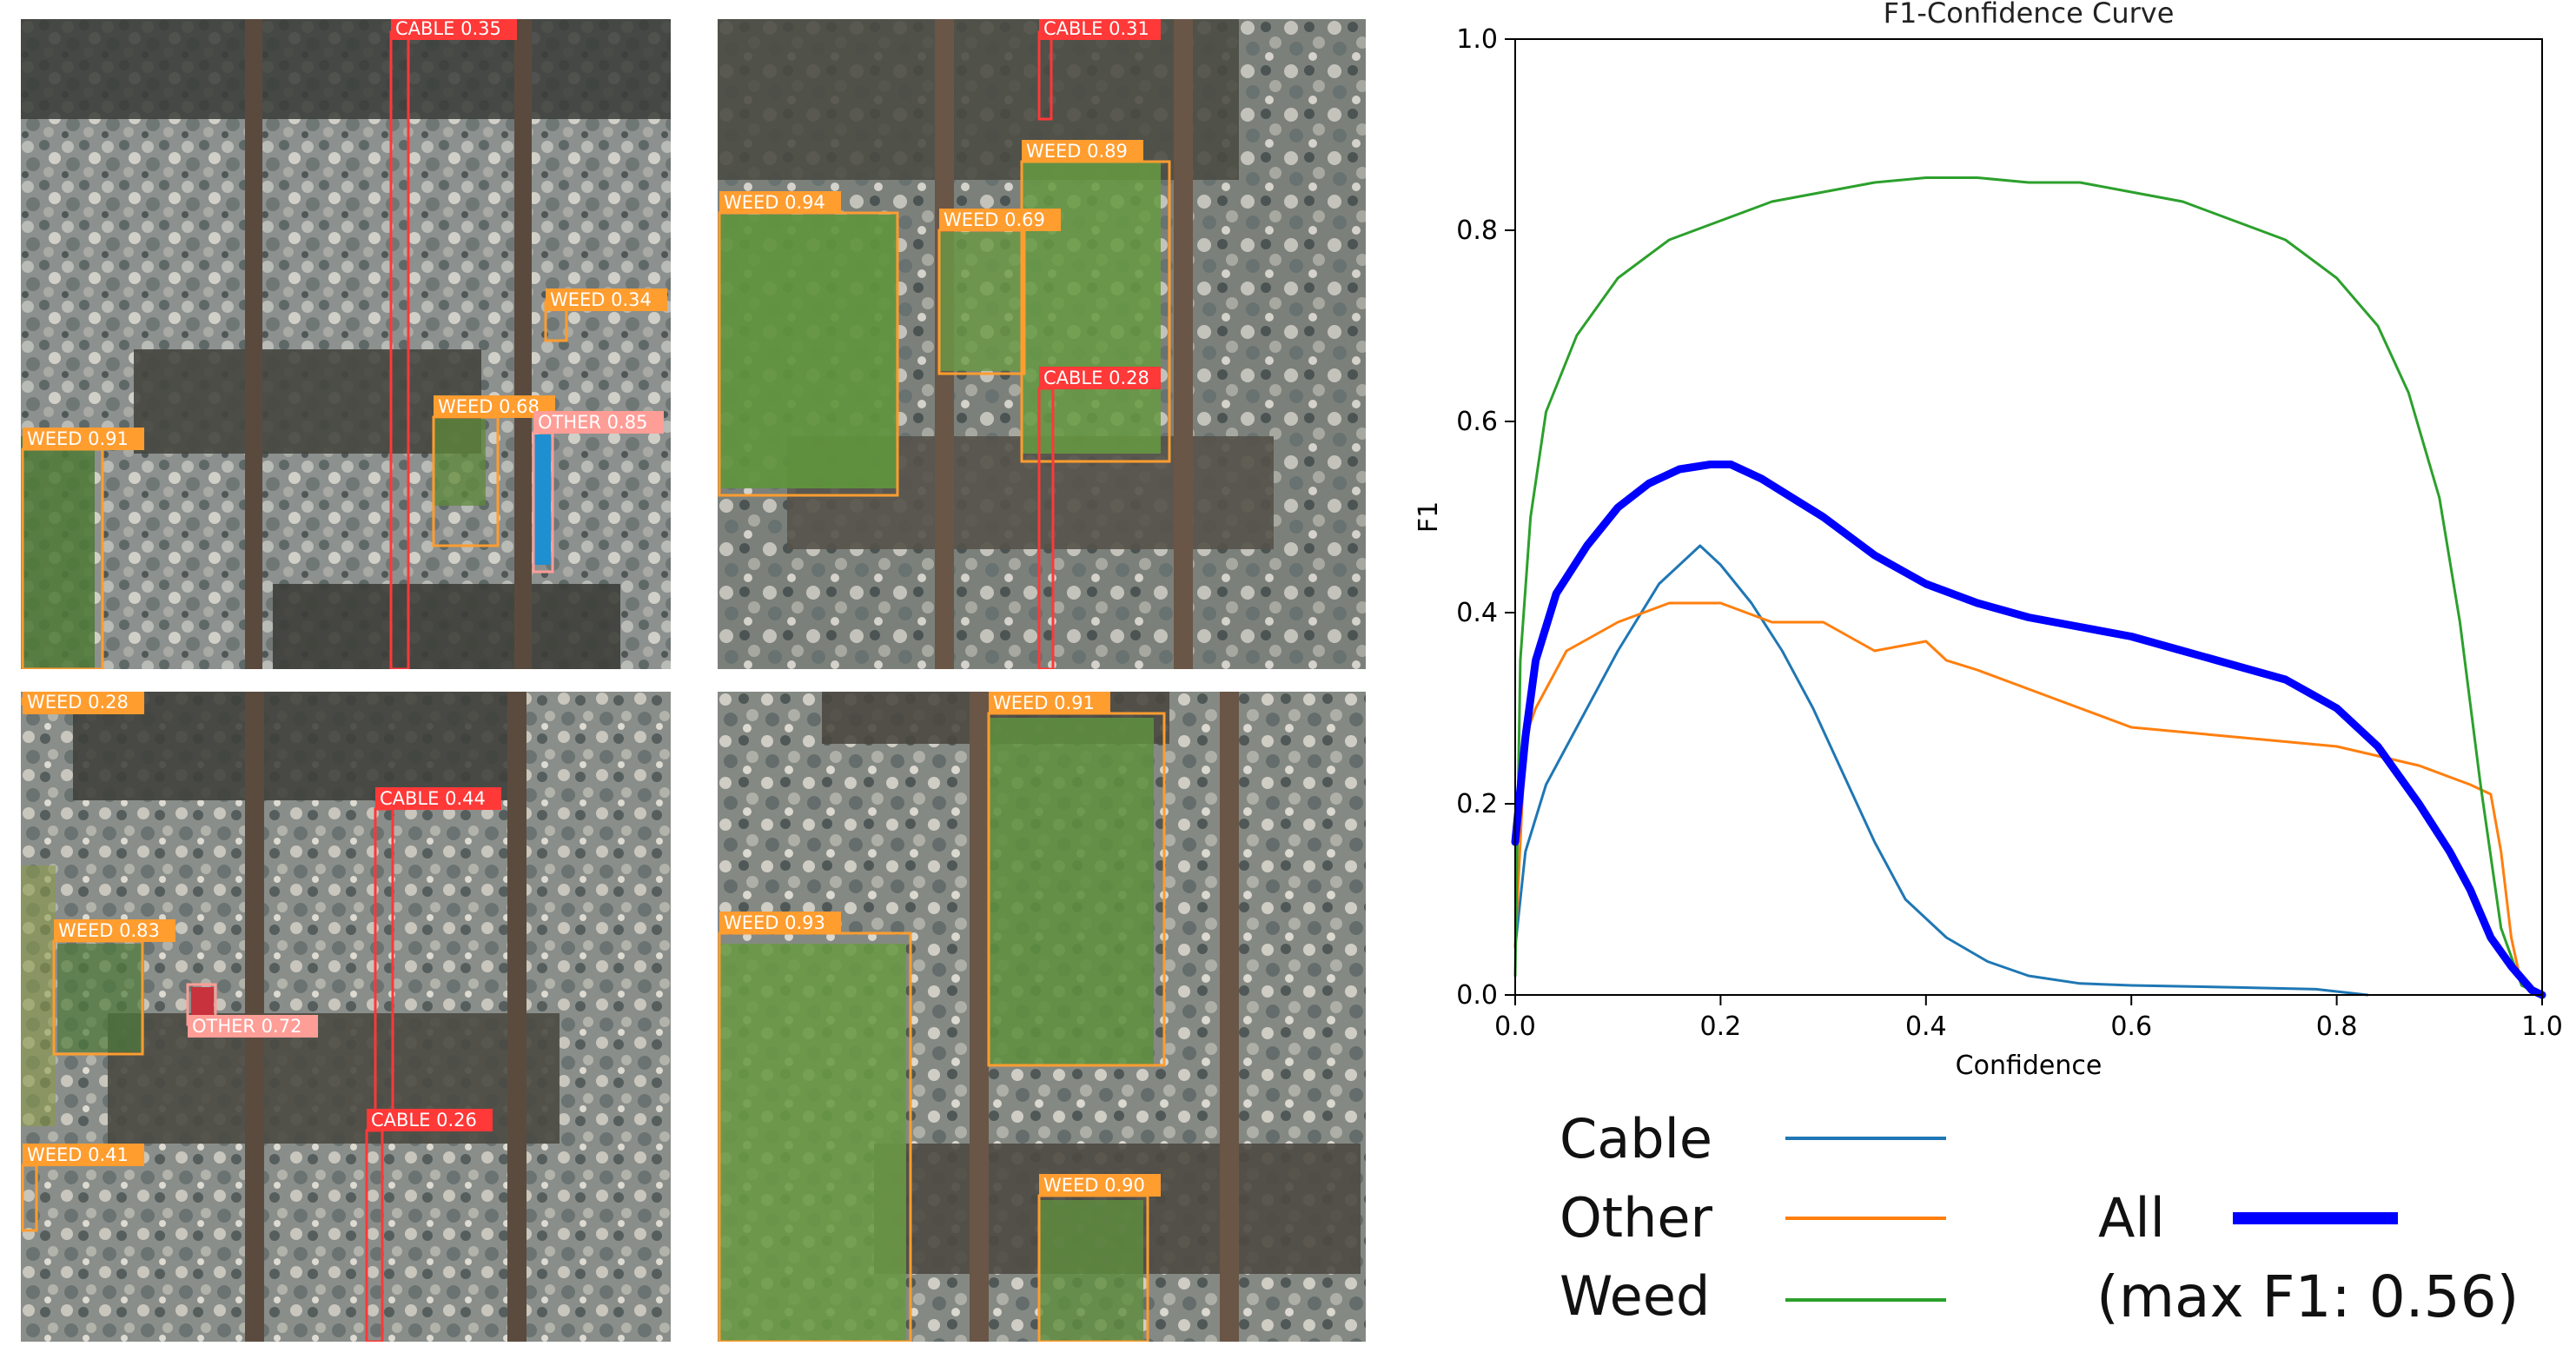 The image size is (2576, 1366). I want to click on bbox: WEED 0.93, so click(815, 1127).